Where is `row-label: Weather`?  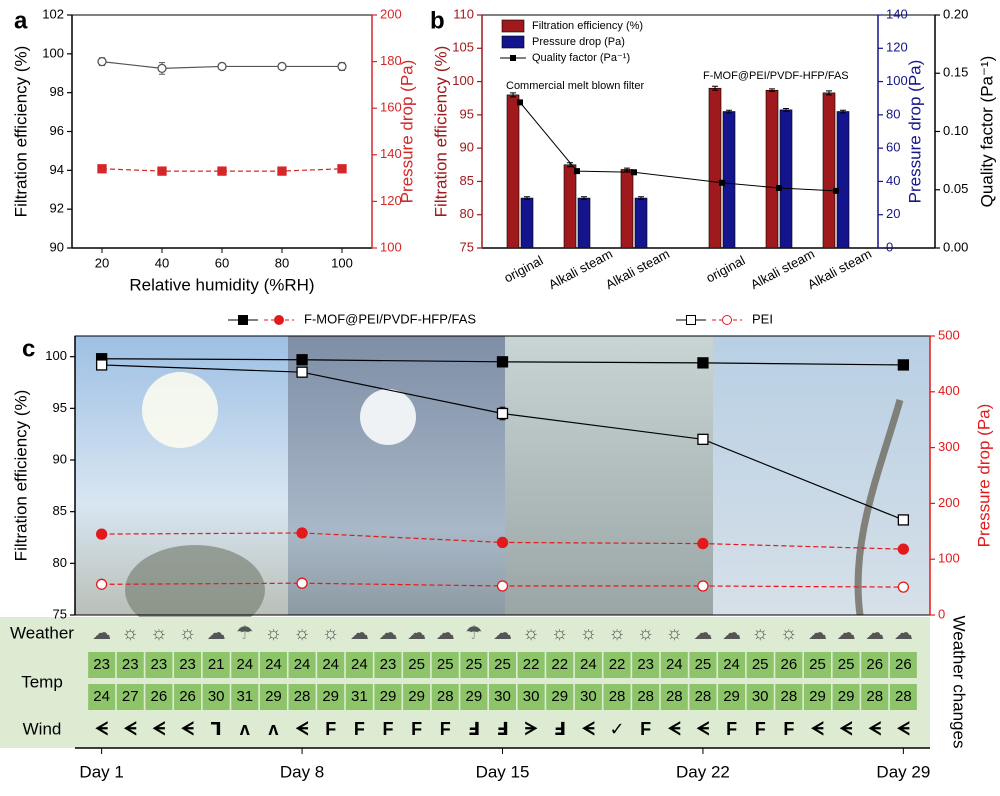 row-label: Weather is located at coordinates (42, 632).